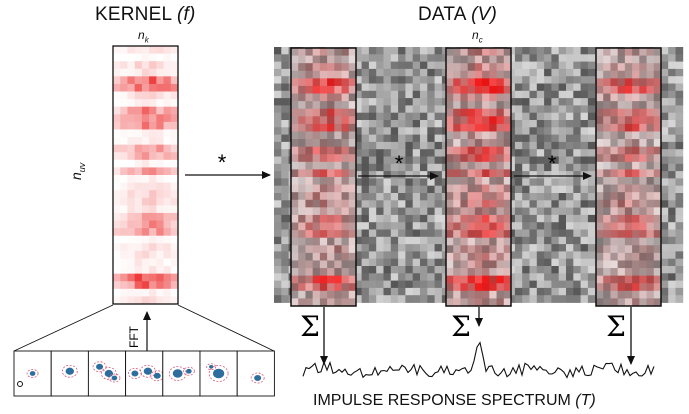  Describe the element at coordinates (442, 400) in the screenshot. I see `output-title-text: IMPULSE RESPONSE SPECTRUM` at that location.